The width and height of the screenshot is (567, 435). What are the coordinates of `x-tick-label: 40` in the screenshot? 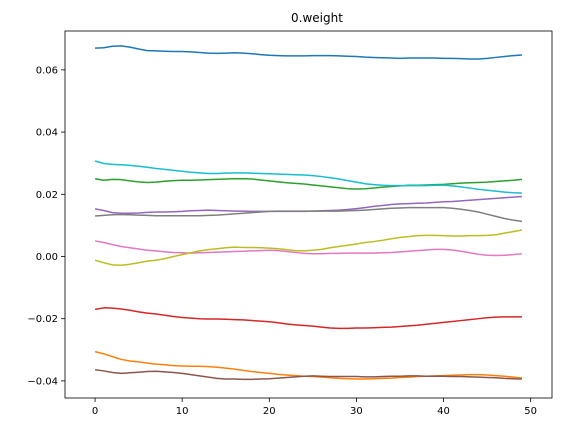 It's located at (443, 411).